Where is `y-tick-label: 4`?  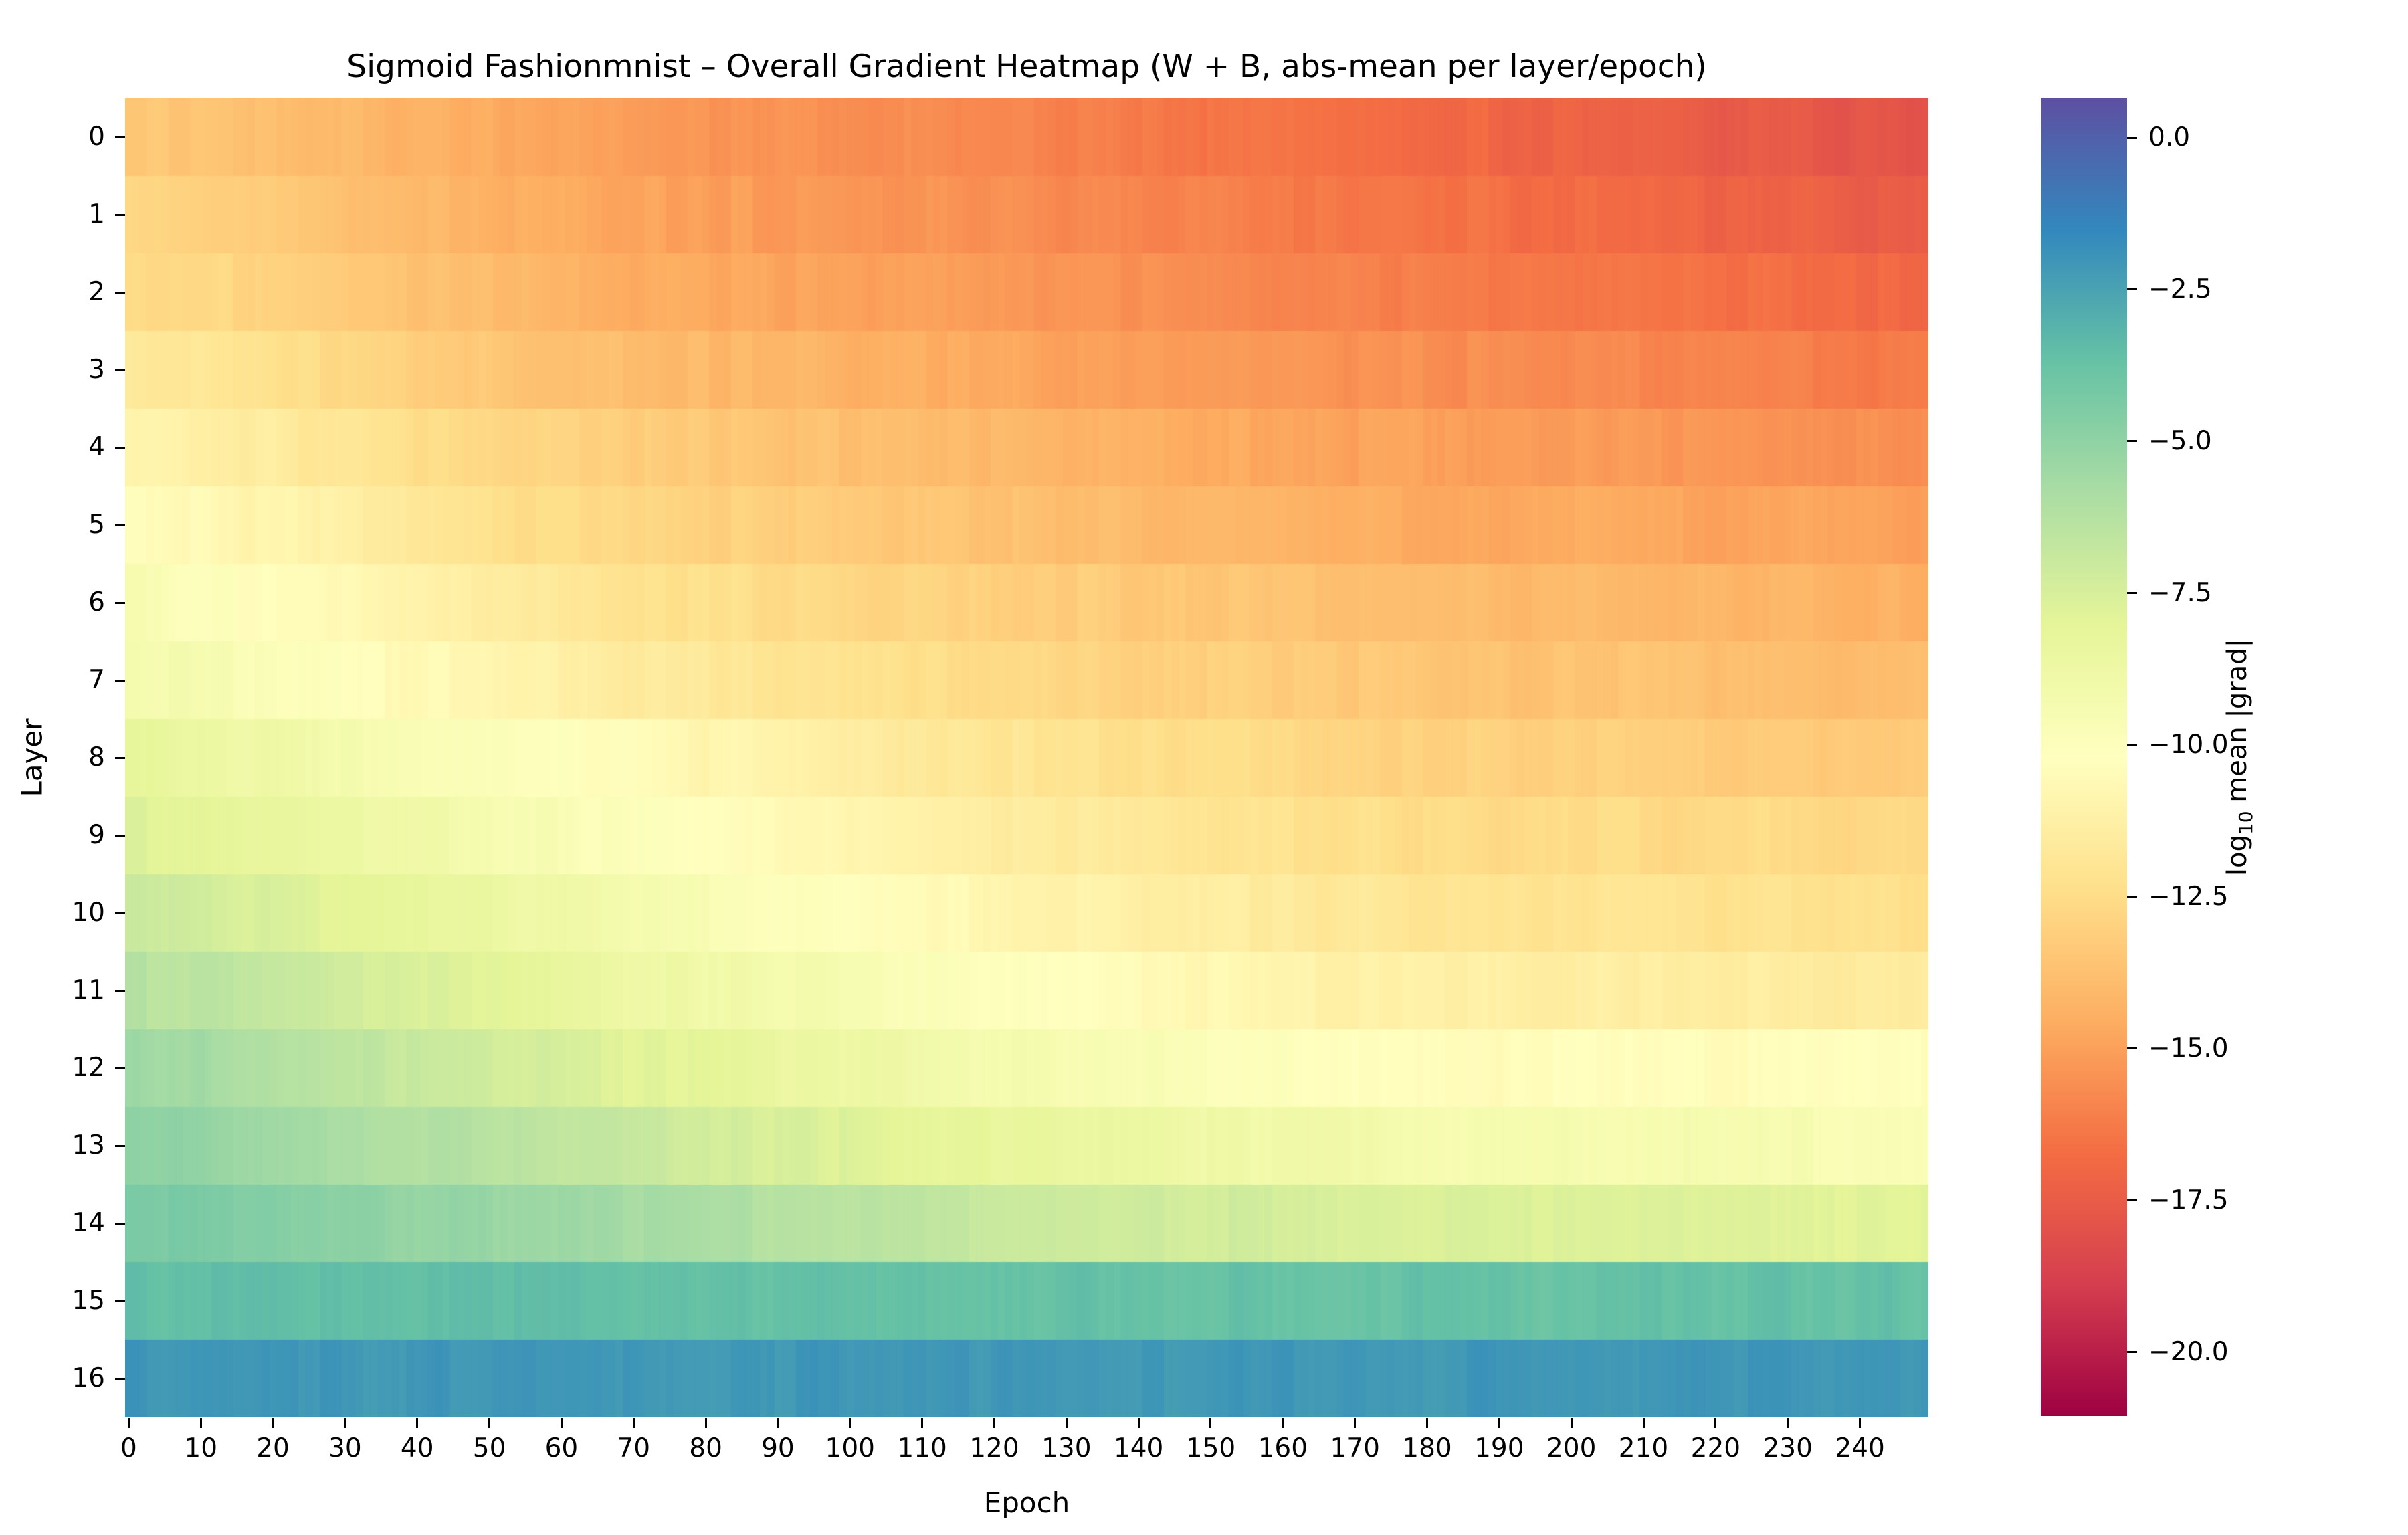 y-tick-label: 4 is located at coordinates (96, 447).